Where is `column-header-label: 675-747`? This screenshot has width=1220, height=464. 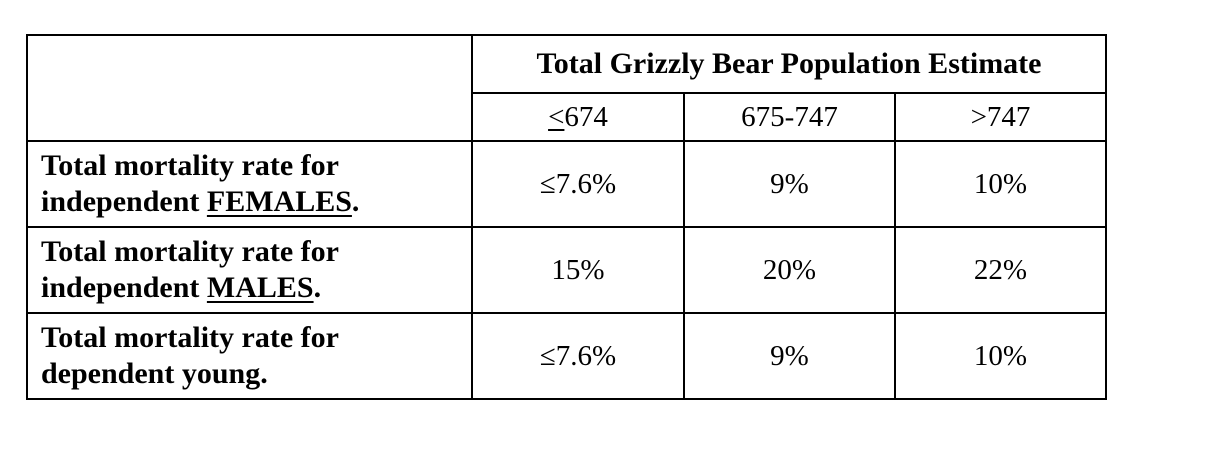 column-header-label: 675-747 is located at coordinates (789, 116).